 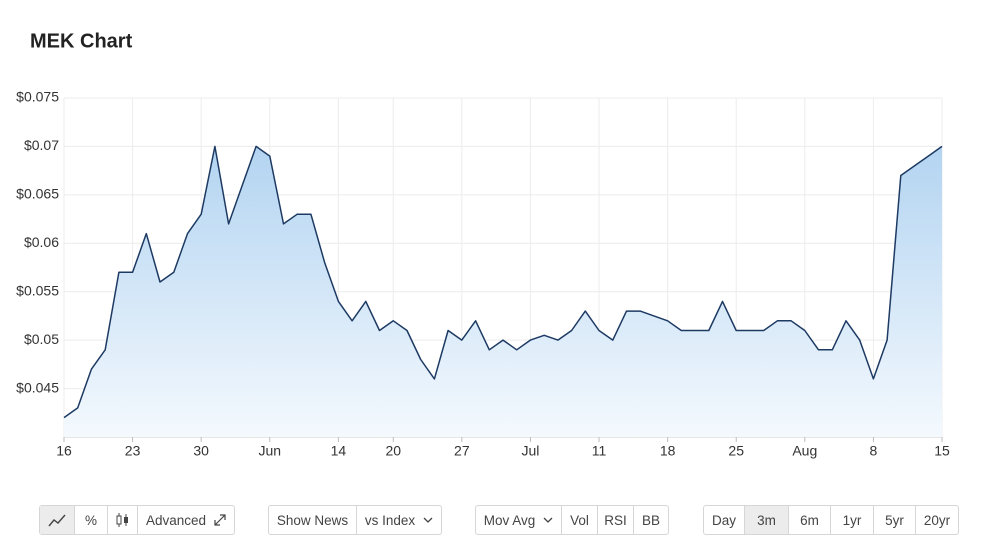 I want to click on x-tick-label: Jul, so click(x=530, y=451).